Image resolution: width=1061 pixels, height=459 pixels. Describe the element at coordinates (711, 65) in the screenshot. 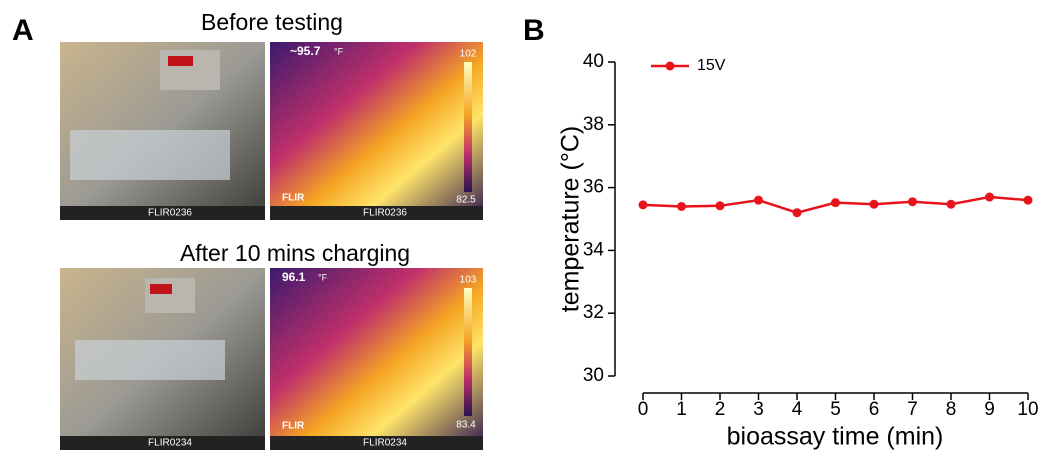

I see `legend-label: 15V` at that location.